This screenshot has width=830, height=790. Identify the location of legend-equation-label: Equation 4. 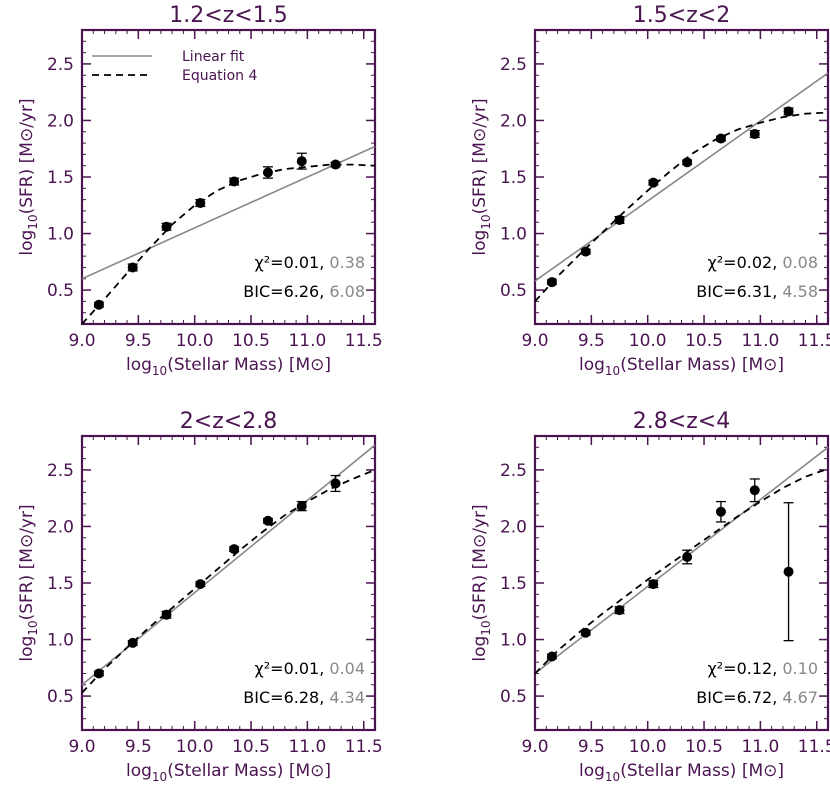
(219, 76).